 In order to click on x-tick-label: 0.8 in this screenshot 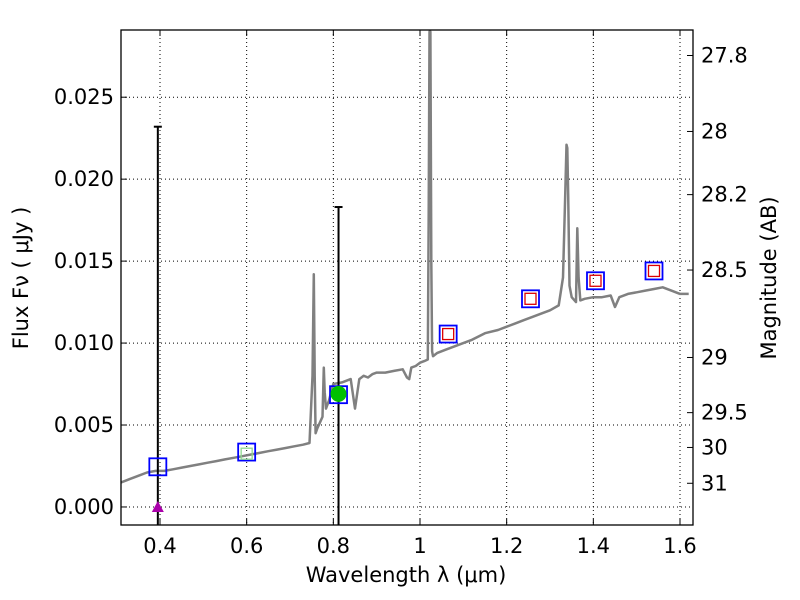, I will do `click(333, 546)`.